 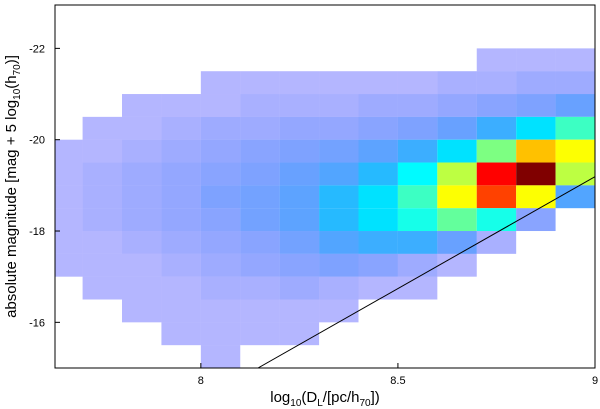 I want to click on y-axis-label: absolute magnitude [mag + 5 log10(h70)], so click(x=13, y=186).